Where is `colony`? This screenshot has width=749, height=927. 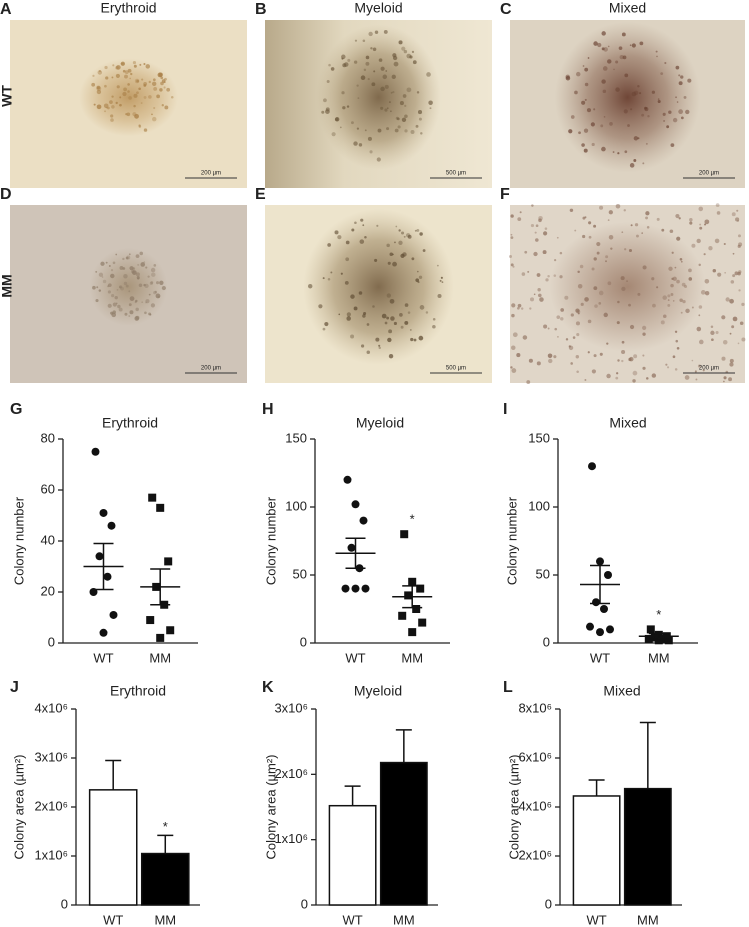
colony is located at coordinates (378, 97).